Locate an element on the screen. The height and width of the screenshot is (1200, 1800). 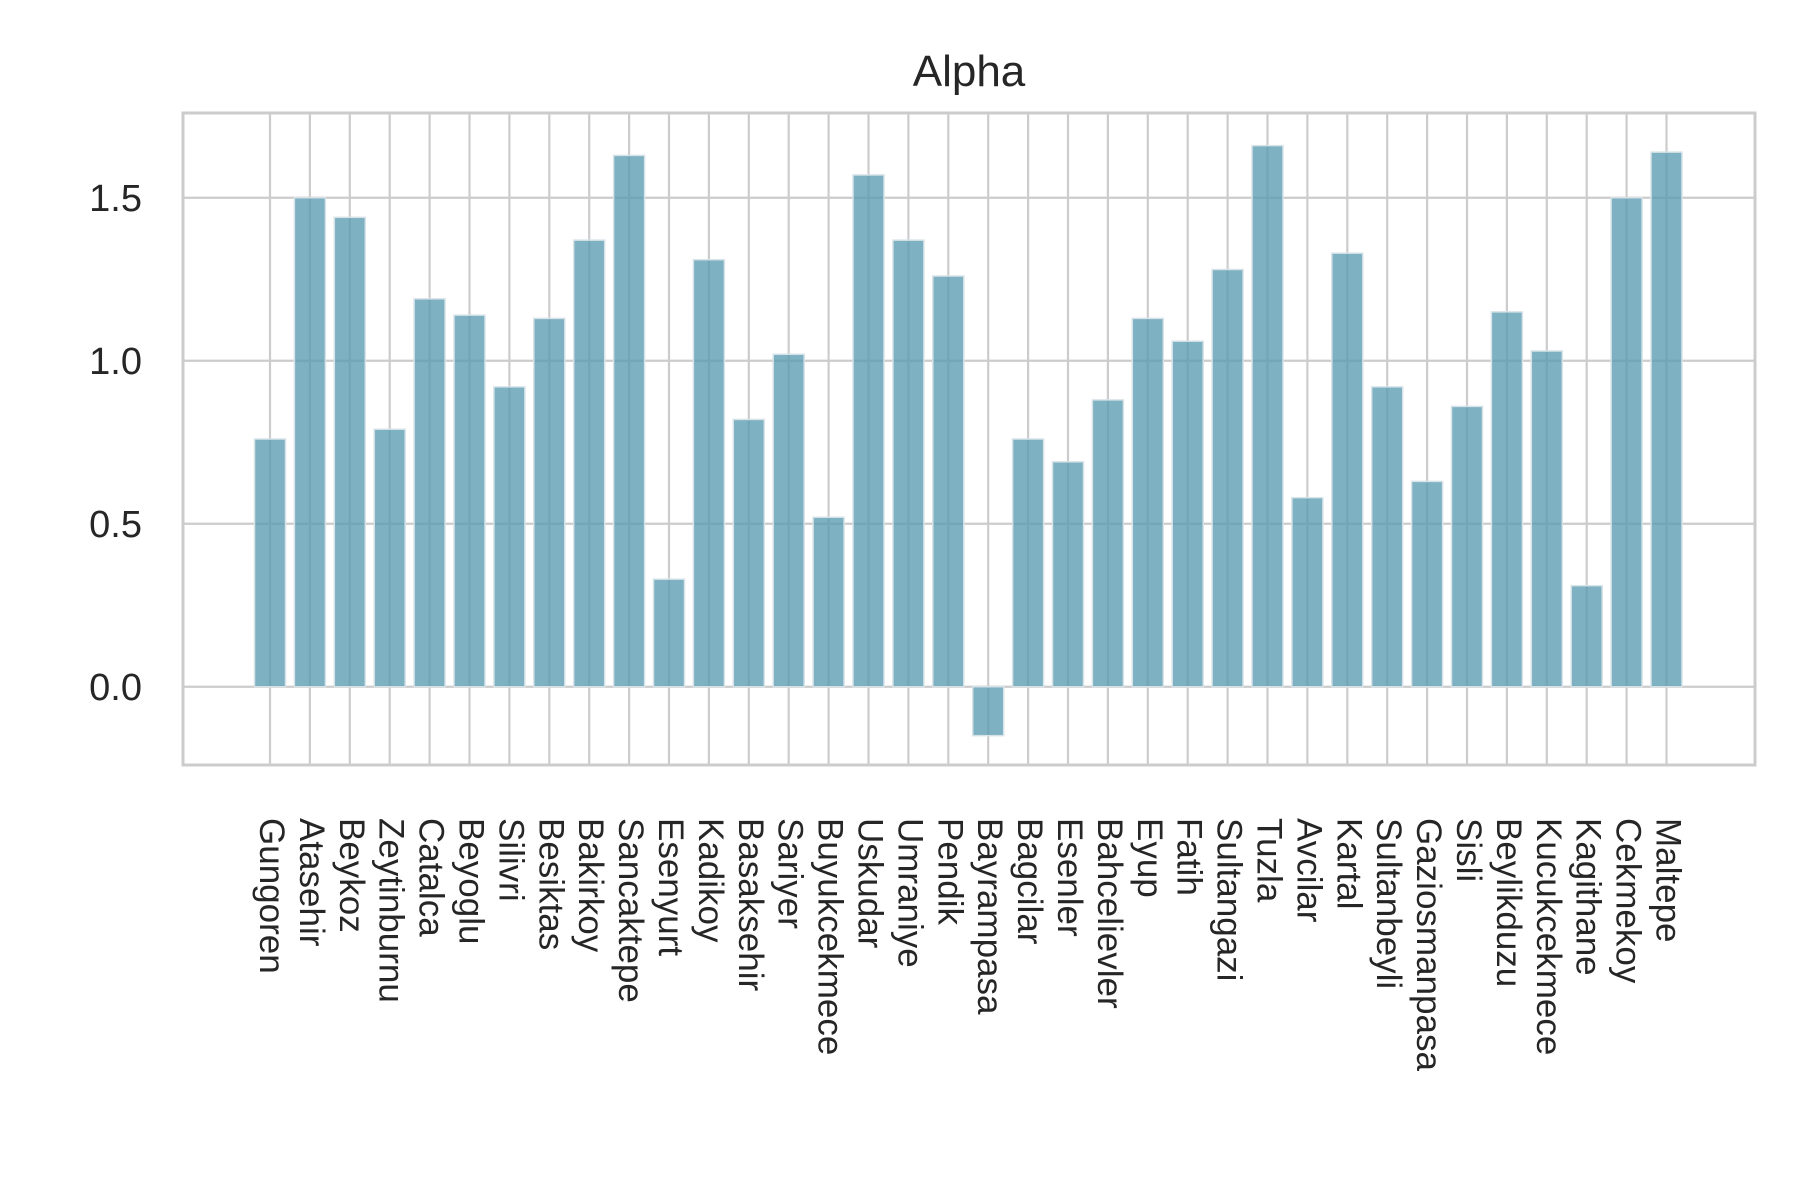
y-tick-label: 1.0 is located at coordinates (115, 362).